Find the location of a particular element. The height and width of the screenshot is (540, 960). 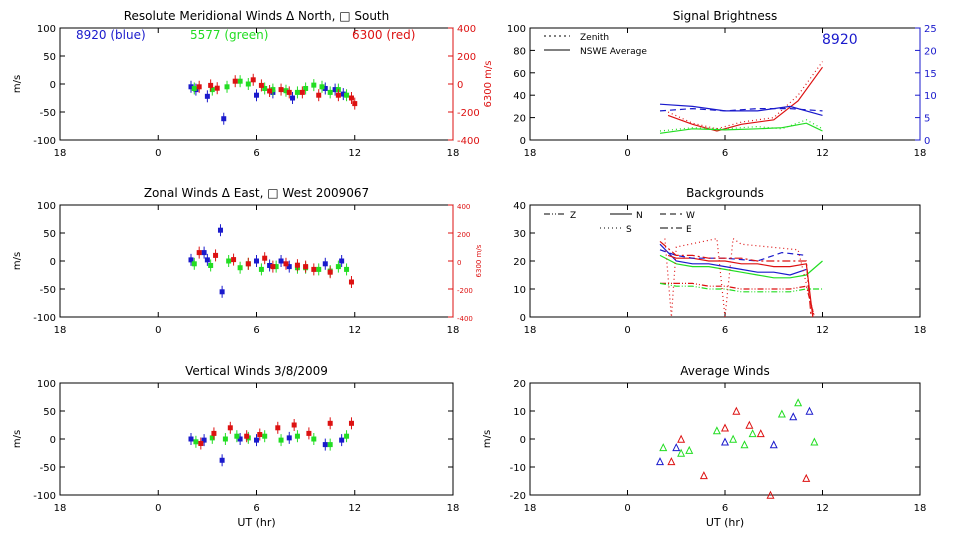

vertical-y-tick-label: 0 is located at coordinates (53, 440).